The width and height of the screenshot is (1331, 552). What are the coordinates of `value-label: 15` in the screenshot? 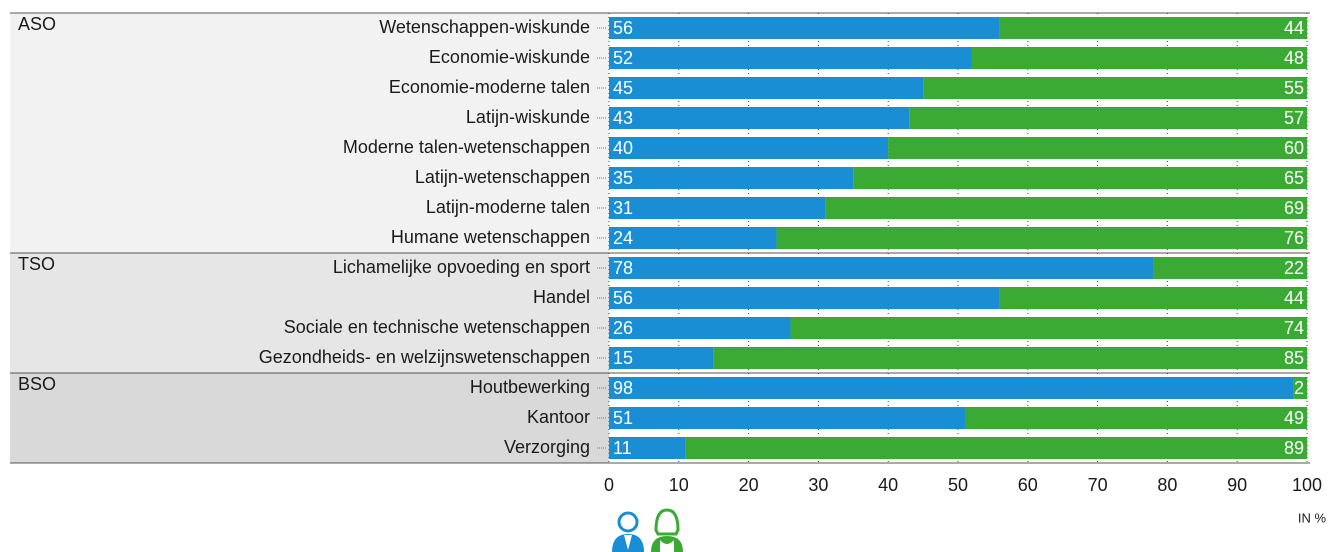 It's located at (623, 358).